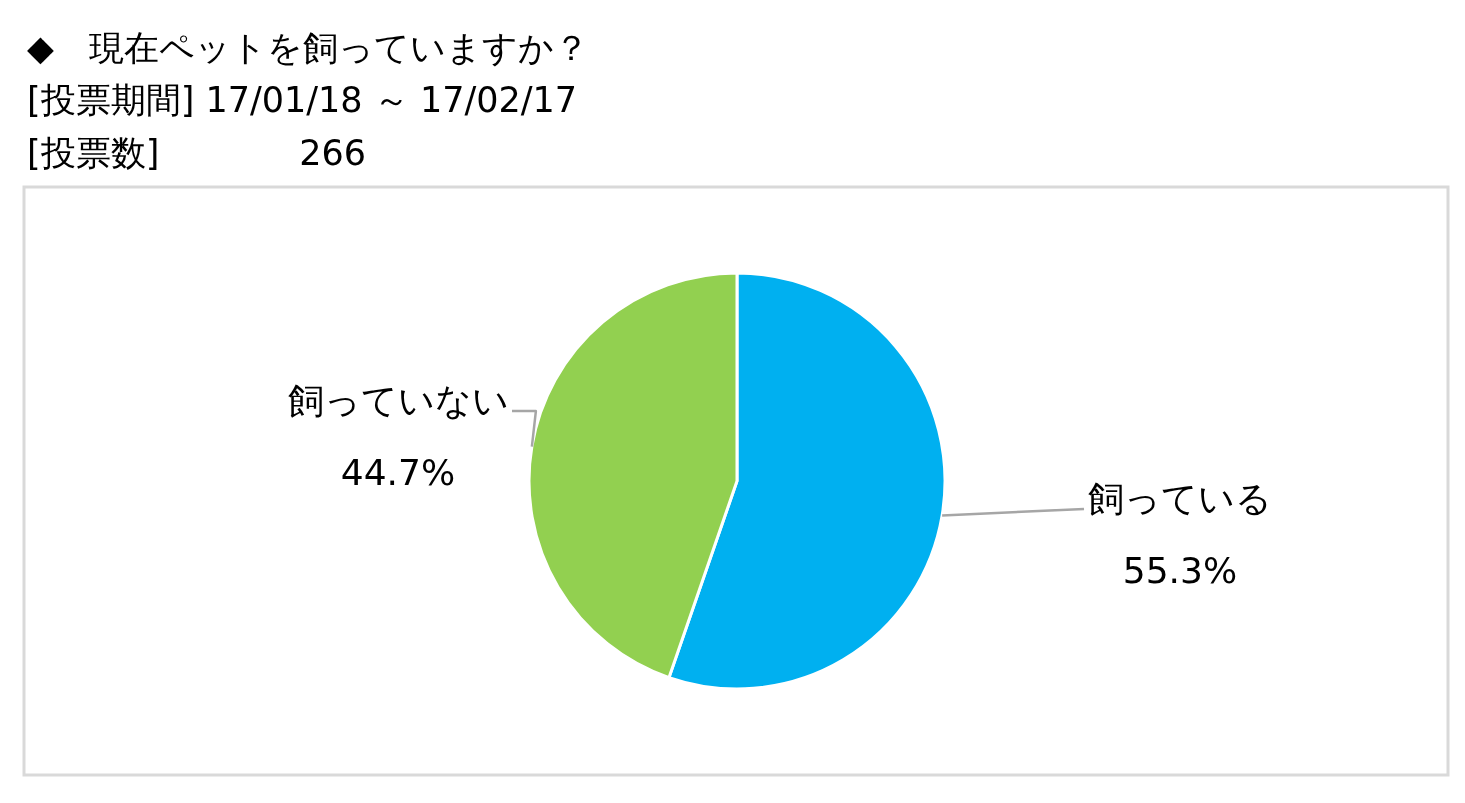 The height and width of the screenshot is (803, 1465). Describe the element at coordinates (1180, 498) in the screenshot. I see `slice-label: 飼っている` at that location.